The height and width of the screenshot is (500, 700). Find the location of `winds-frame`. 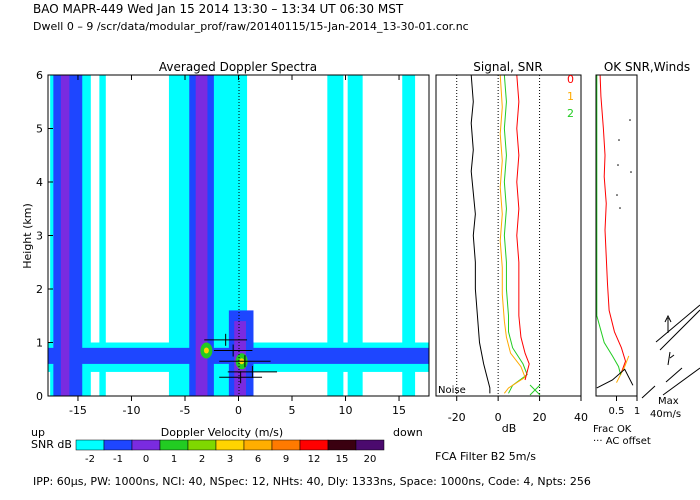

winds-frame is located at coordinates (616, 235).